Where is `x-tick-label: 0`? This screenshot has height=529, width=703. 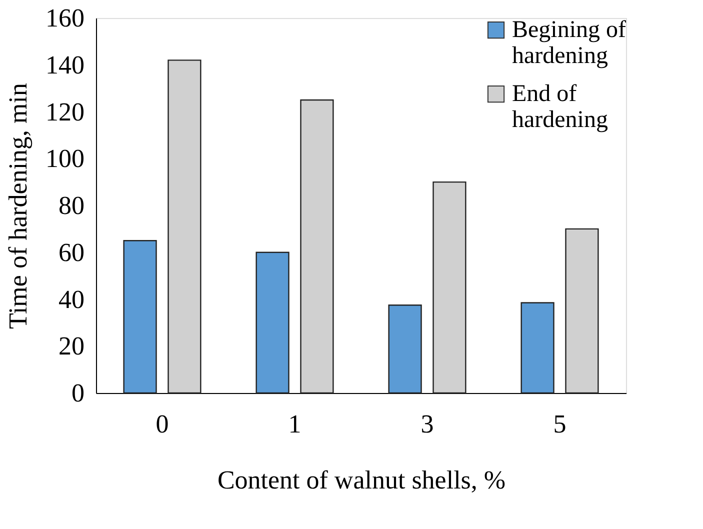
x-tick-label: 0 is located at coordinates (162, 424).